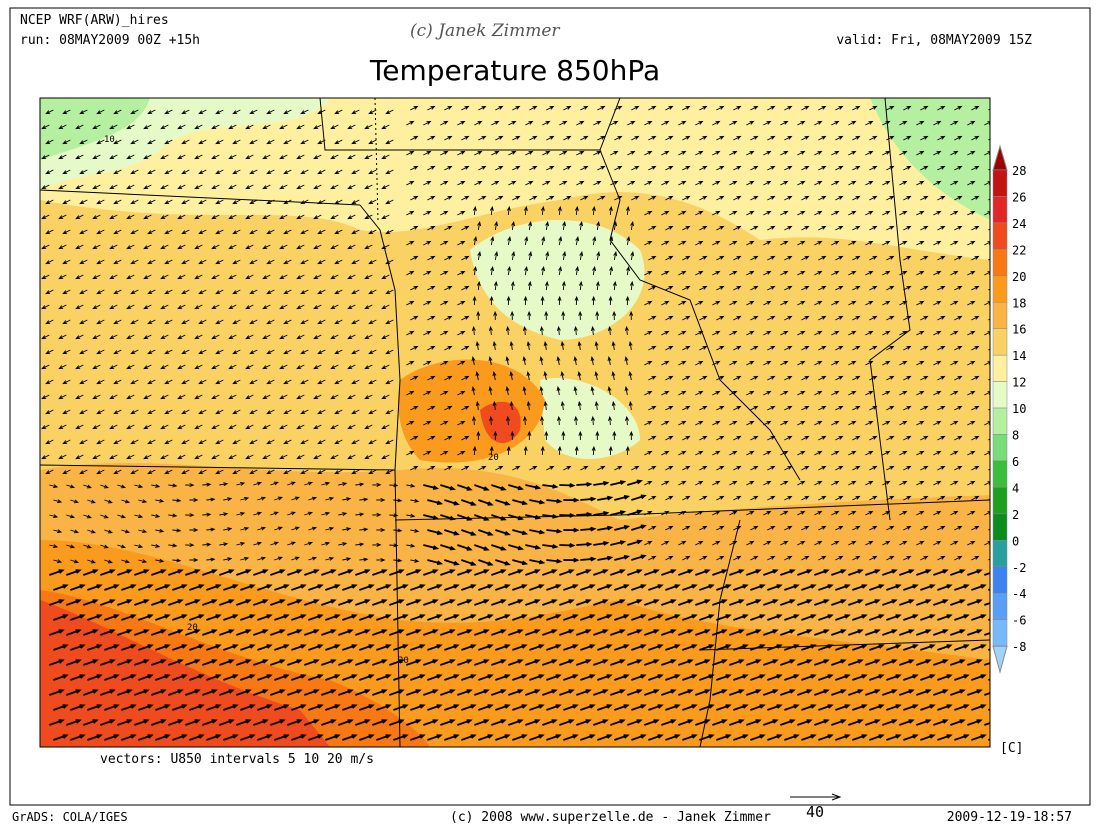 This screenshot has height=825, width=1100. I want to click on grads-label: GrADS: COLA/IGES, so click(70, 817).